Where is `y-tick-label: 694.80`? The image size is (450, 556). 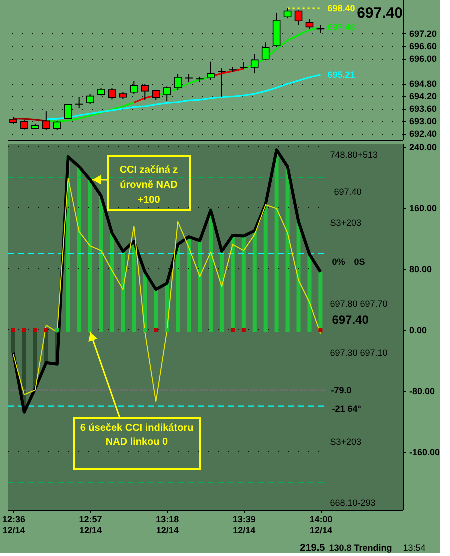
y-tick-label: 694.80 is located at coordinates (424, 84).